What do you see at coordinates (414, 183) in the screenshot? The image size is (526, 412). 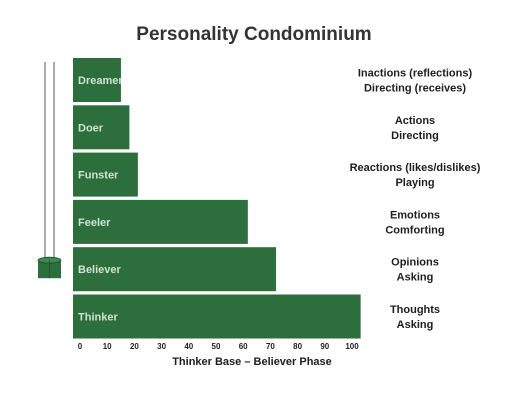 I see `description-funster-2: Playing` at bounding box center [414, 183].